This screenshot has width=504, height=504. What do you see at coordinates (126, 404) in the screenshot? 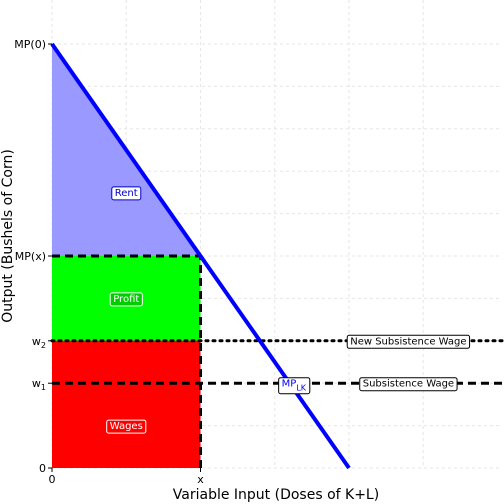
I see `region-wages` at bounding box center [126, 404].